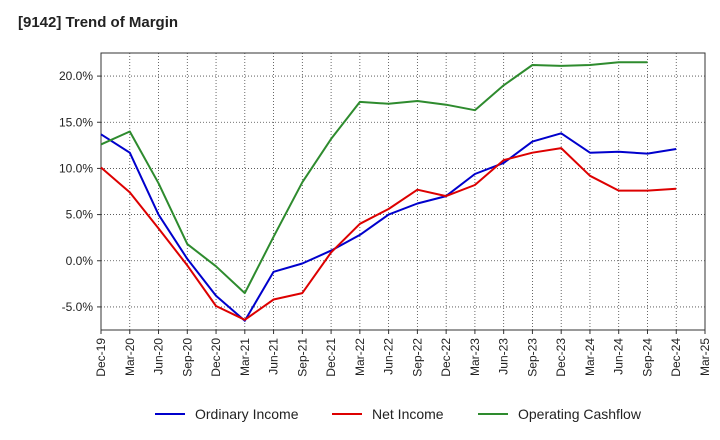  Describe the element at coordinates (446, 357) in the screenshot. I see `x-tick-label: Dec-22` at that location.